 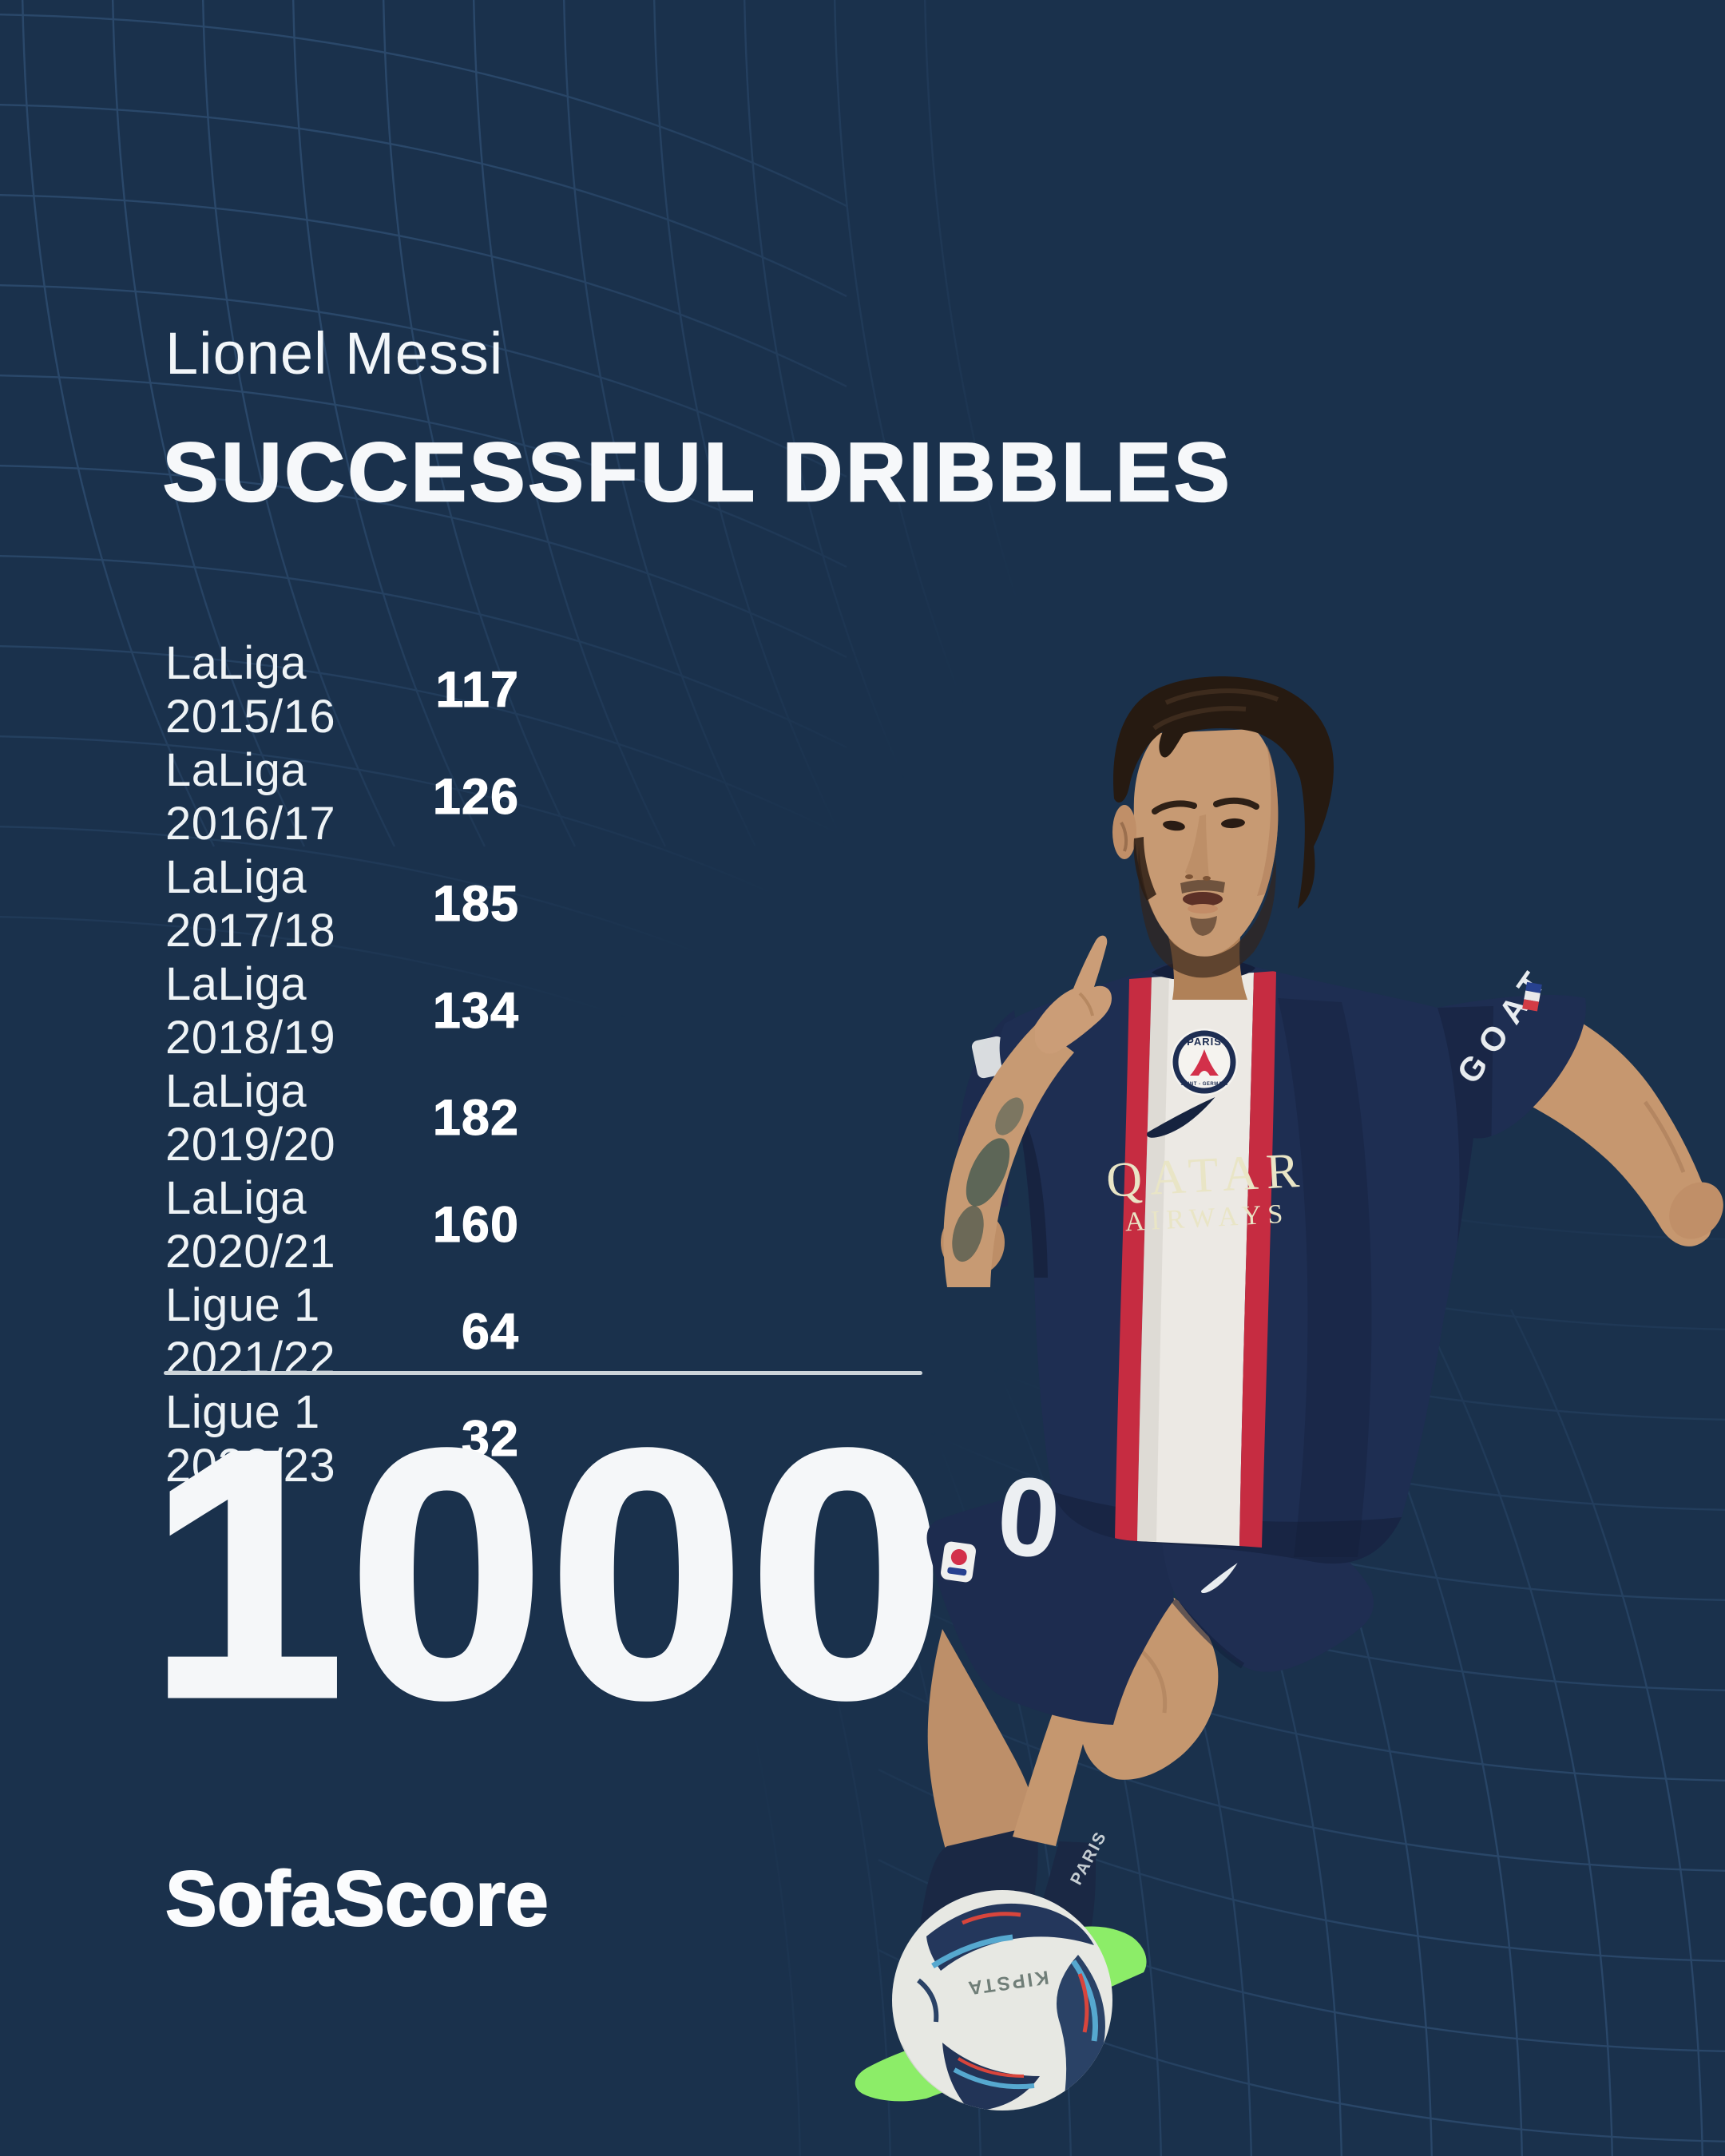 I want to click on stat-label: LaLiga 2019/20, so click(x=251, y=1118).